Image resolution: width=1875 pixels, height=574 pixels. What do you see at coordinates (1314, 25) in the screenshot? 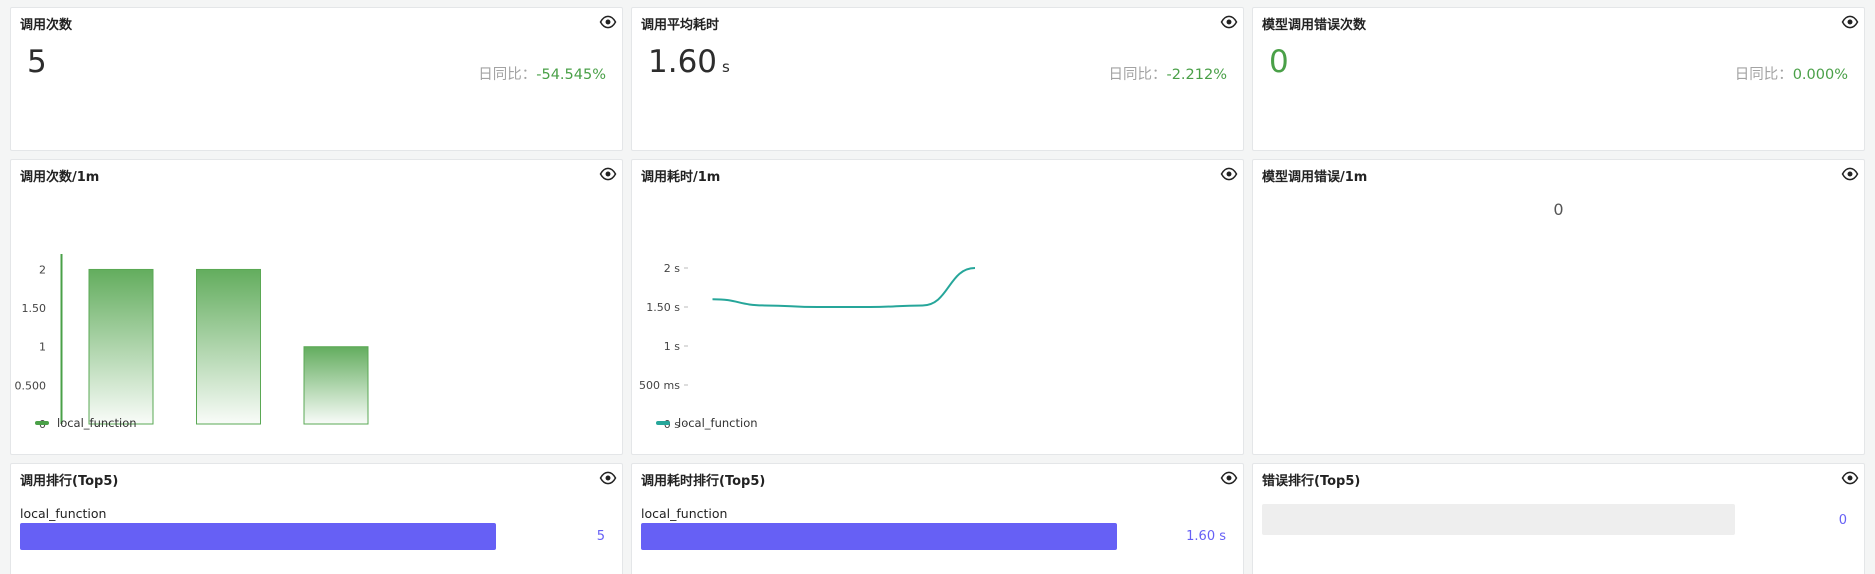
I see `panel-title: 模型调用错误次数` at bounding box center [1314, 25].